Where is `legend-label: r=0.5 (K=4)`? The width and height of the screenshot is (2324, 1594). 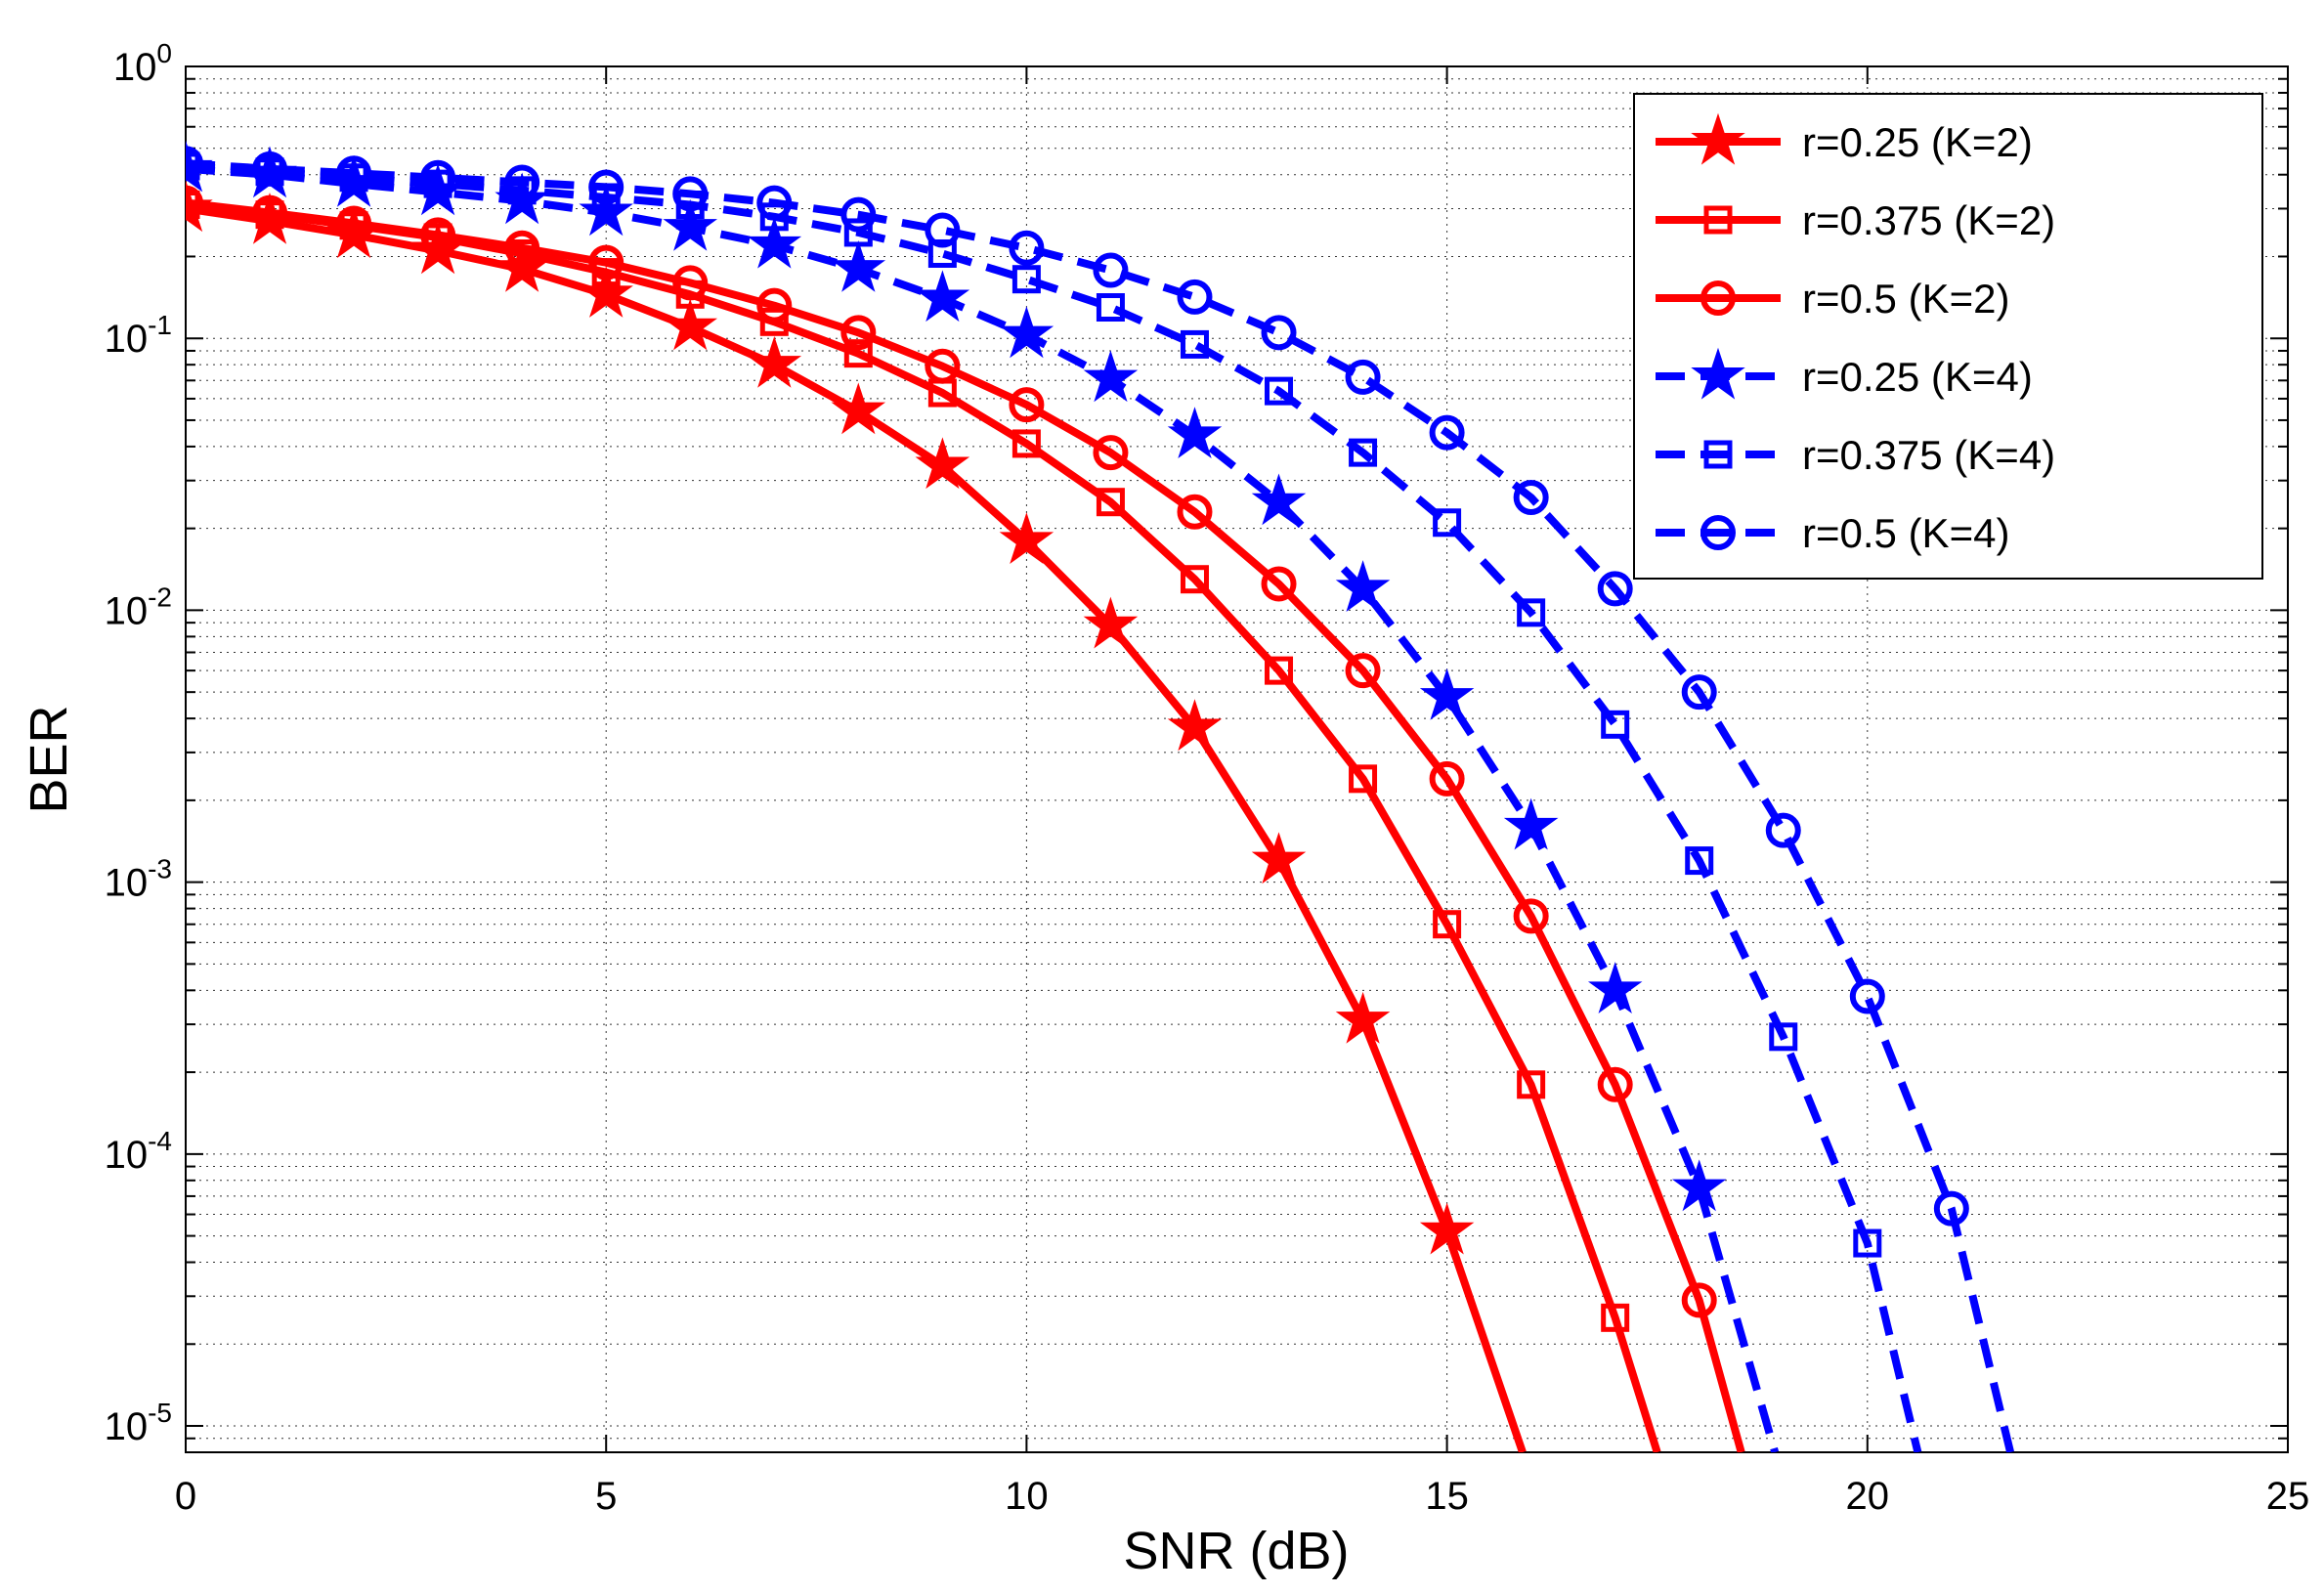 legend-label: r=0.5 (K=4) is located at coordinates (1905, 533).